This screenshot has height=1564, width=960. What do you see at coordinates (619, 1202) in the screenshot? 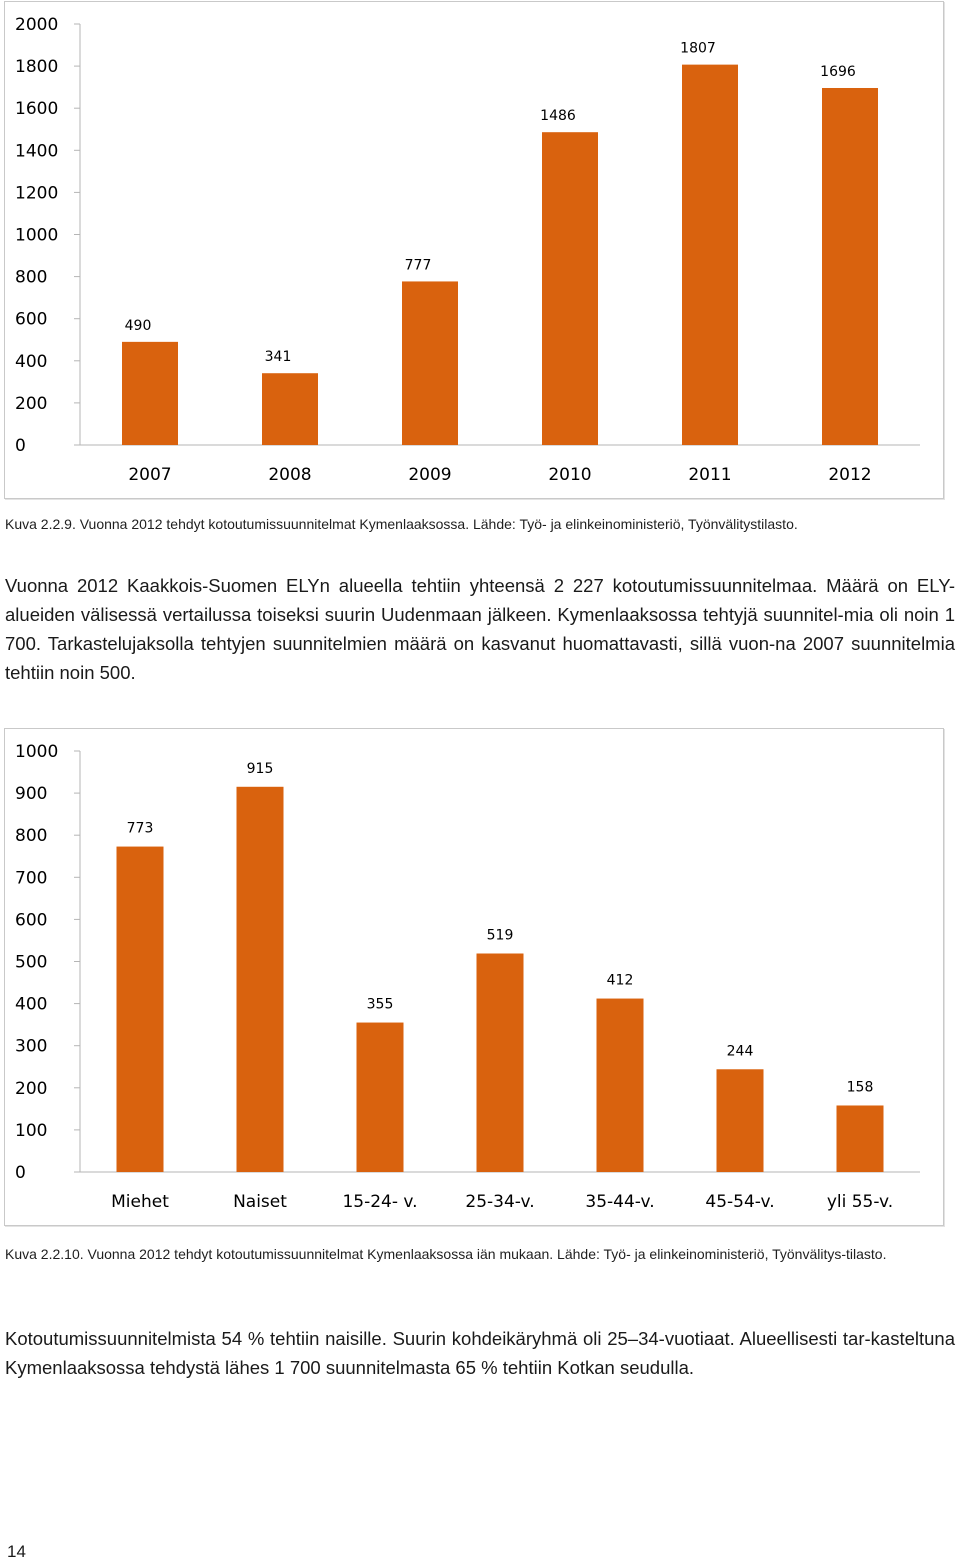
I see `x-category-label: 35-44-v.` at bounding box center [619, 1202].